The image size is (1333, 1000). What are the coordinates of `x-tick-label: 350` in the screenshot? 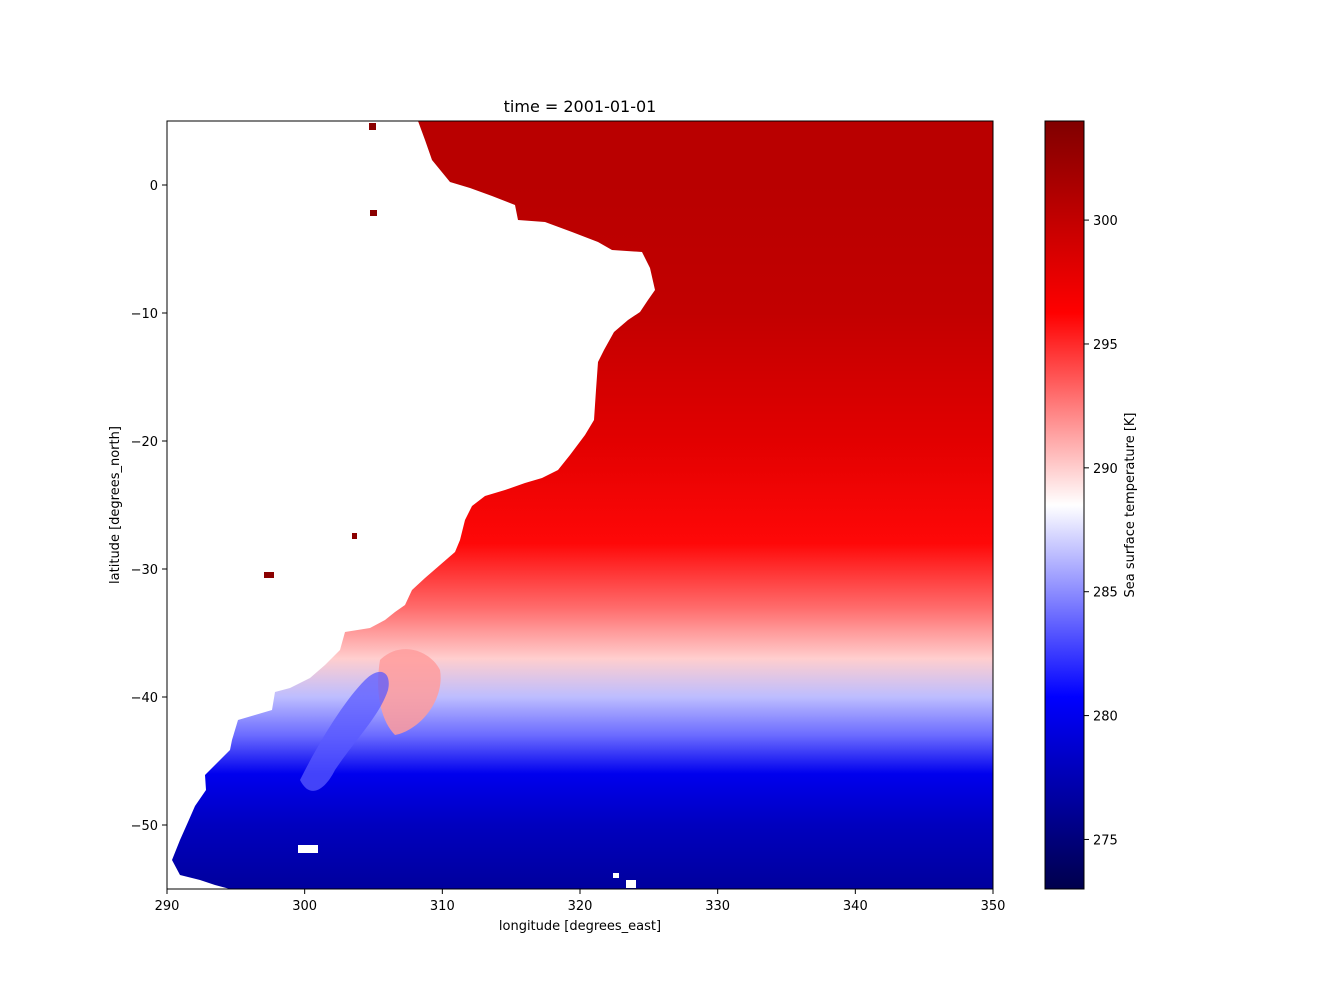 It's located at (993, 906).